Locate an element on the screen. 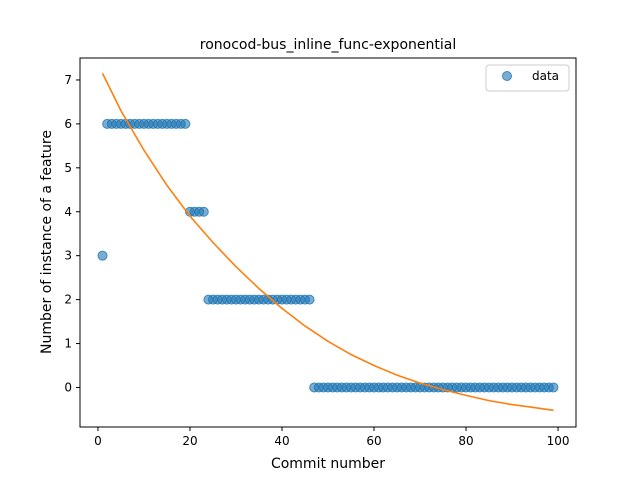 This screenshot has height=480, width=640. y-tick-label: 7 is located at coordinates (68, 80).